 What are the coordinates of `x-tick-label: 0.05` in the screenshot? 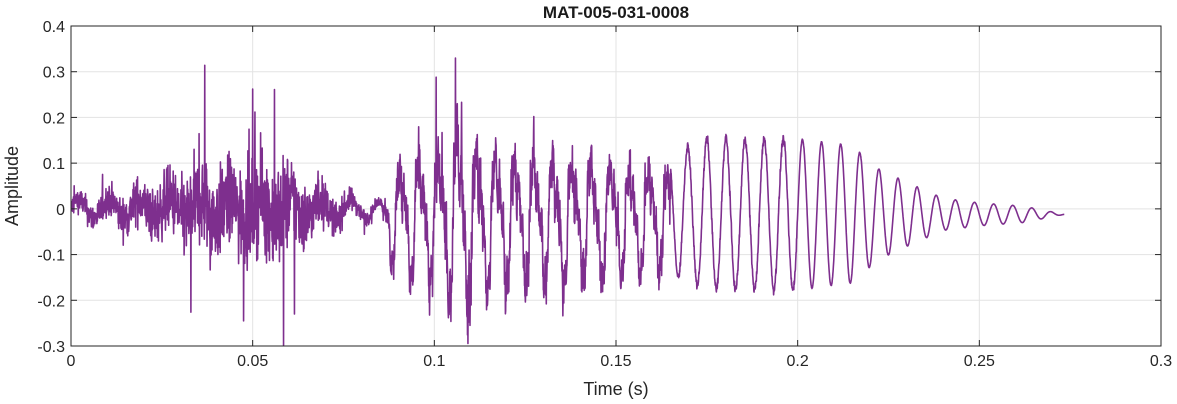 It's located at (252, 361).